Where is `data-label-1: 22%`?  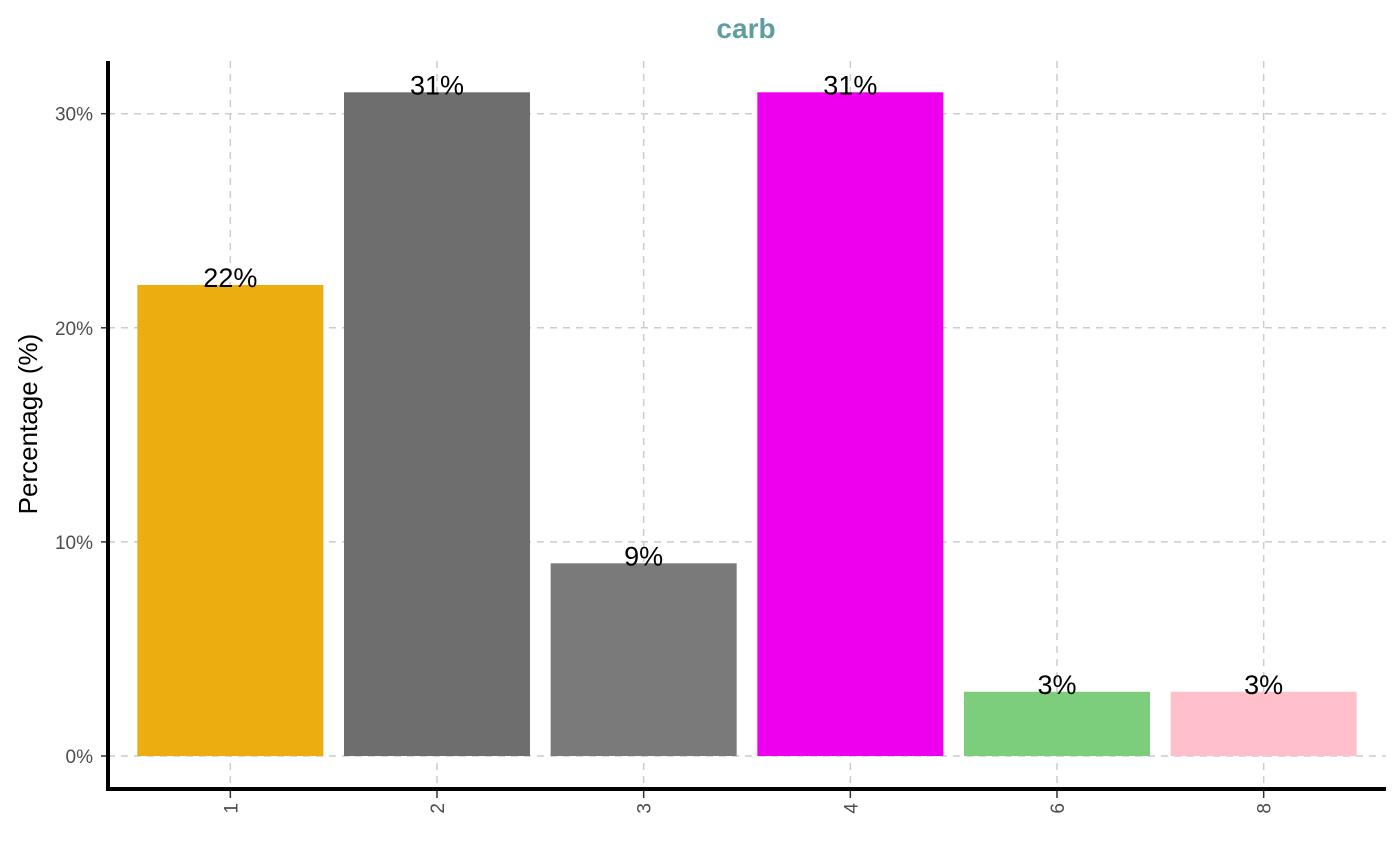 data-label-1: 22% is located at coordinates (230, 278).